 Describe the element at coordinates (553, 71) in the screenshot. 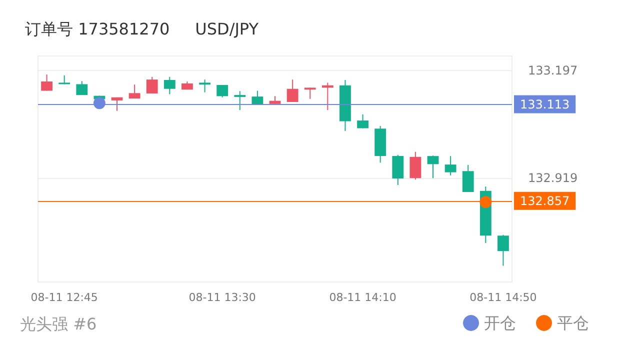

I see `y-tick-label: 133.197` at that location.